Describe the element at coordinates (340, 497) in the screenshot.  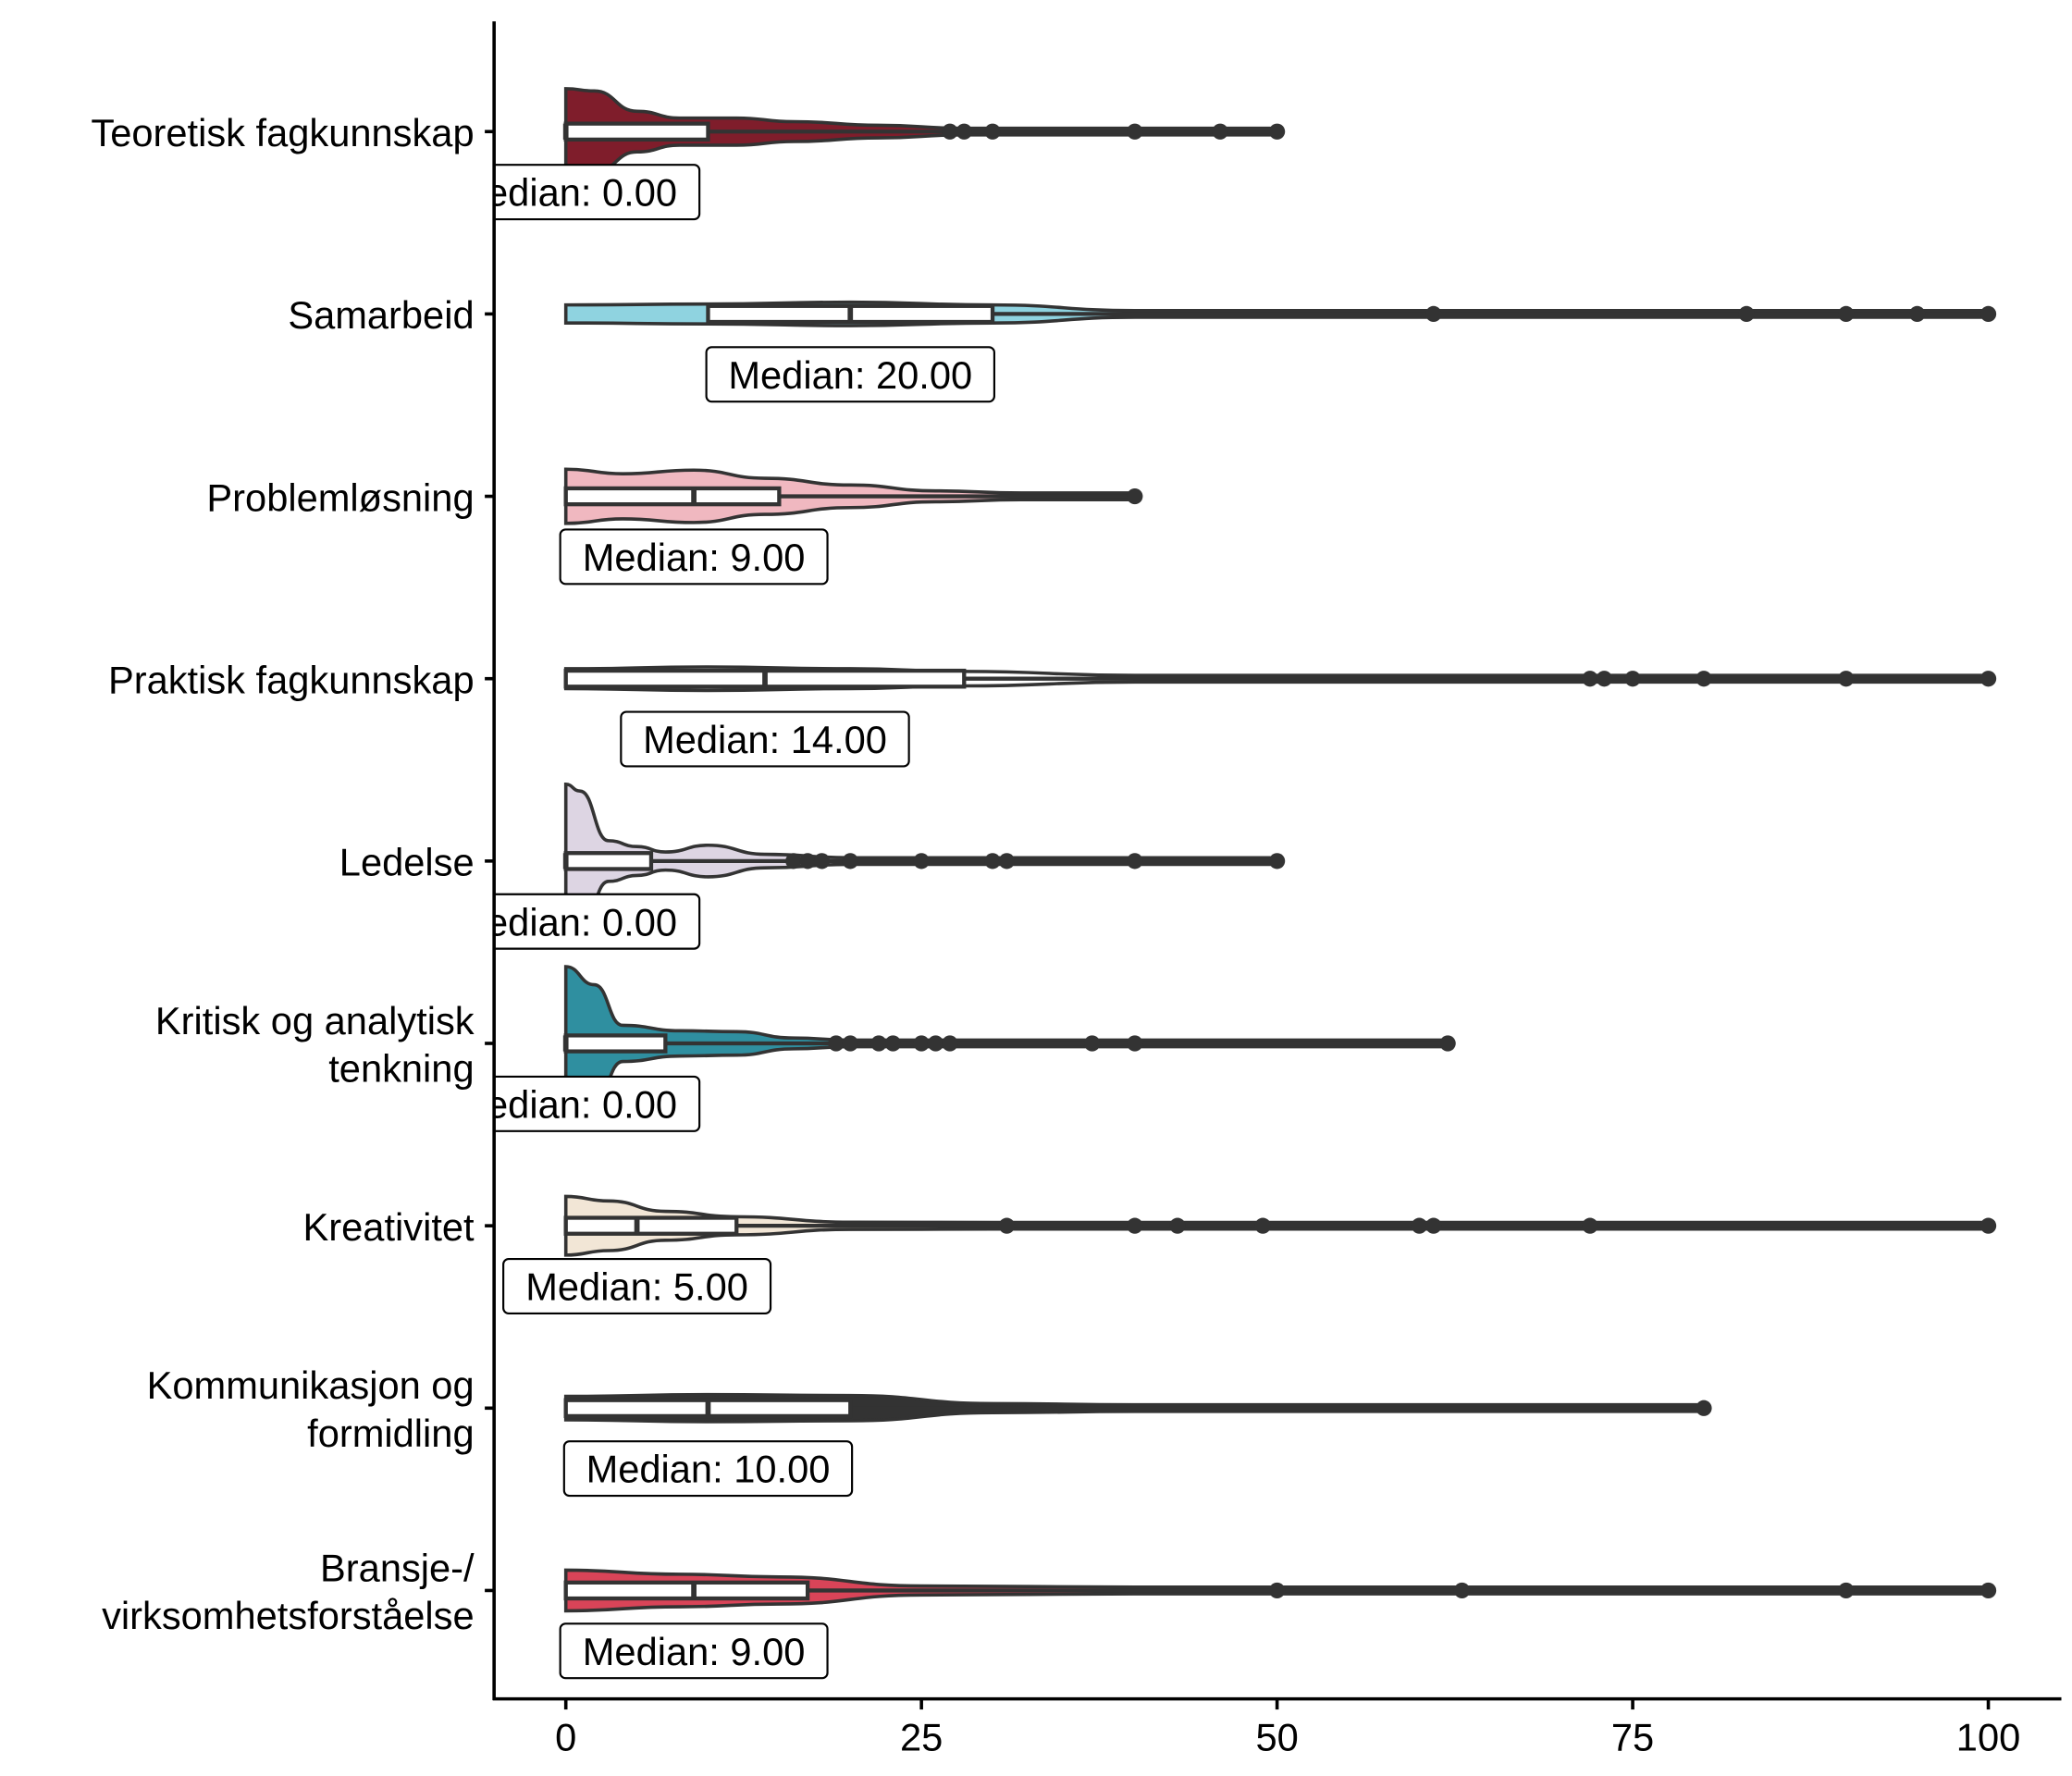
I see `y-tick-label: Problemløsning` at that location.